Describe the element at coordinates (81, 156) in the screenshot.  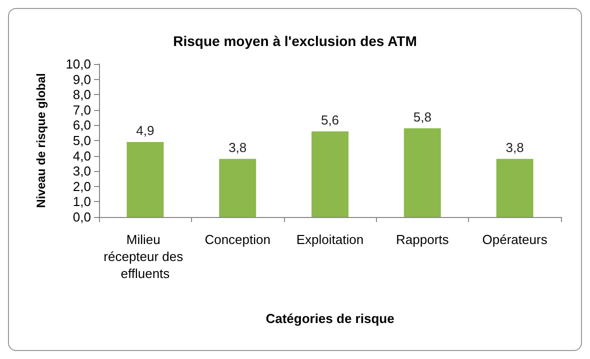
I see `y-tick-label: 4,0` at that location.